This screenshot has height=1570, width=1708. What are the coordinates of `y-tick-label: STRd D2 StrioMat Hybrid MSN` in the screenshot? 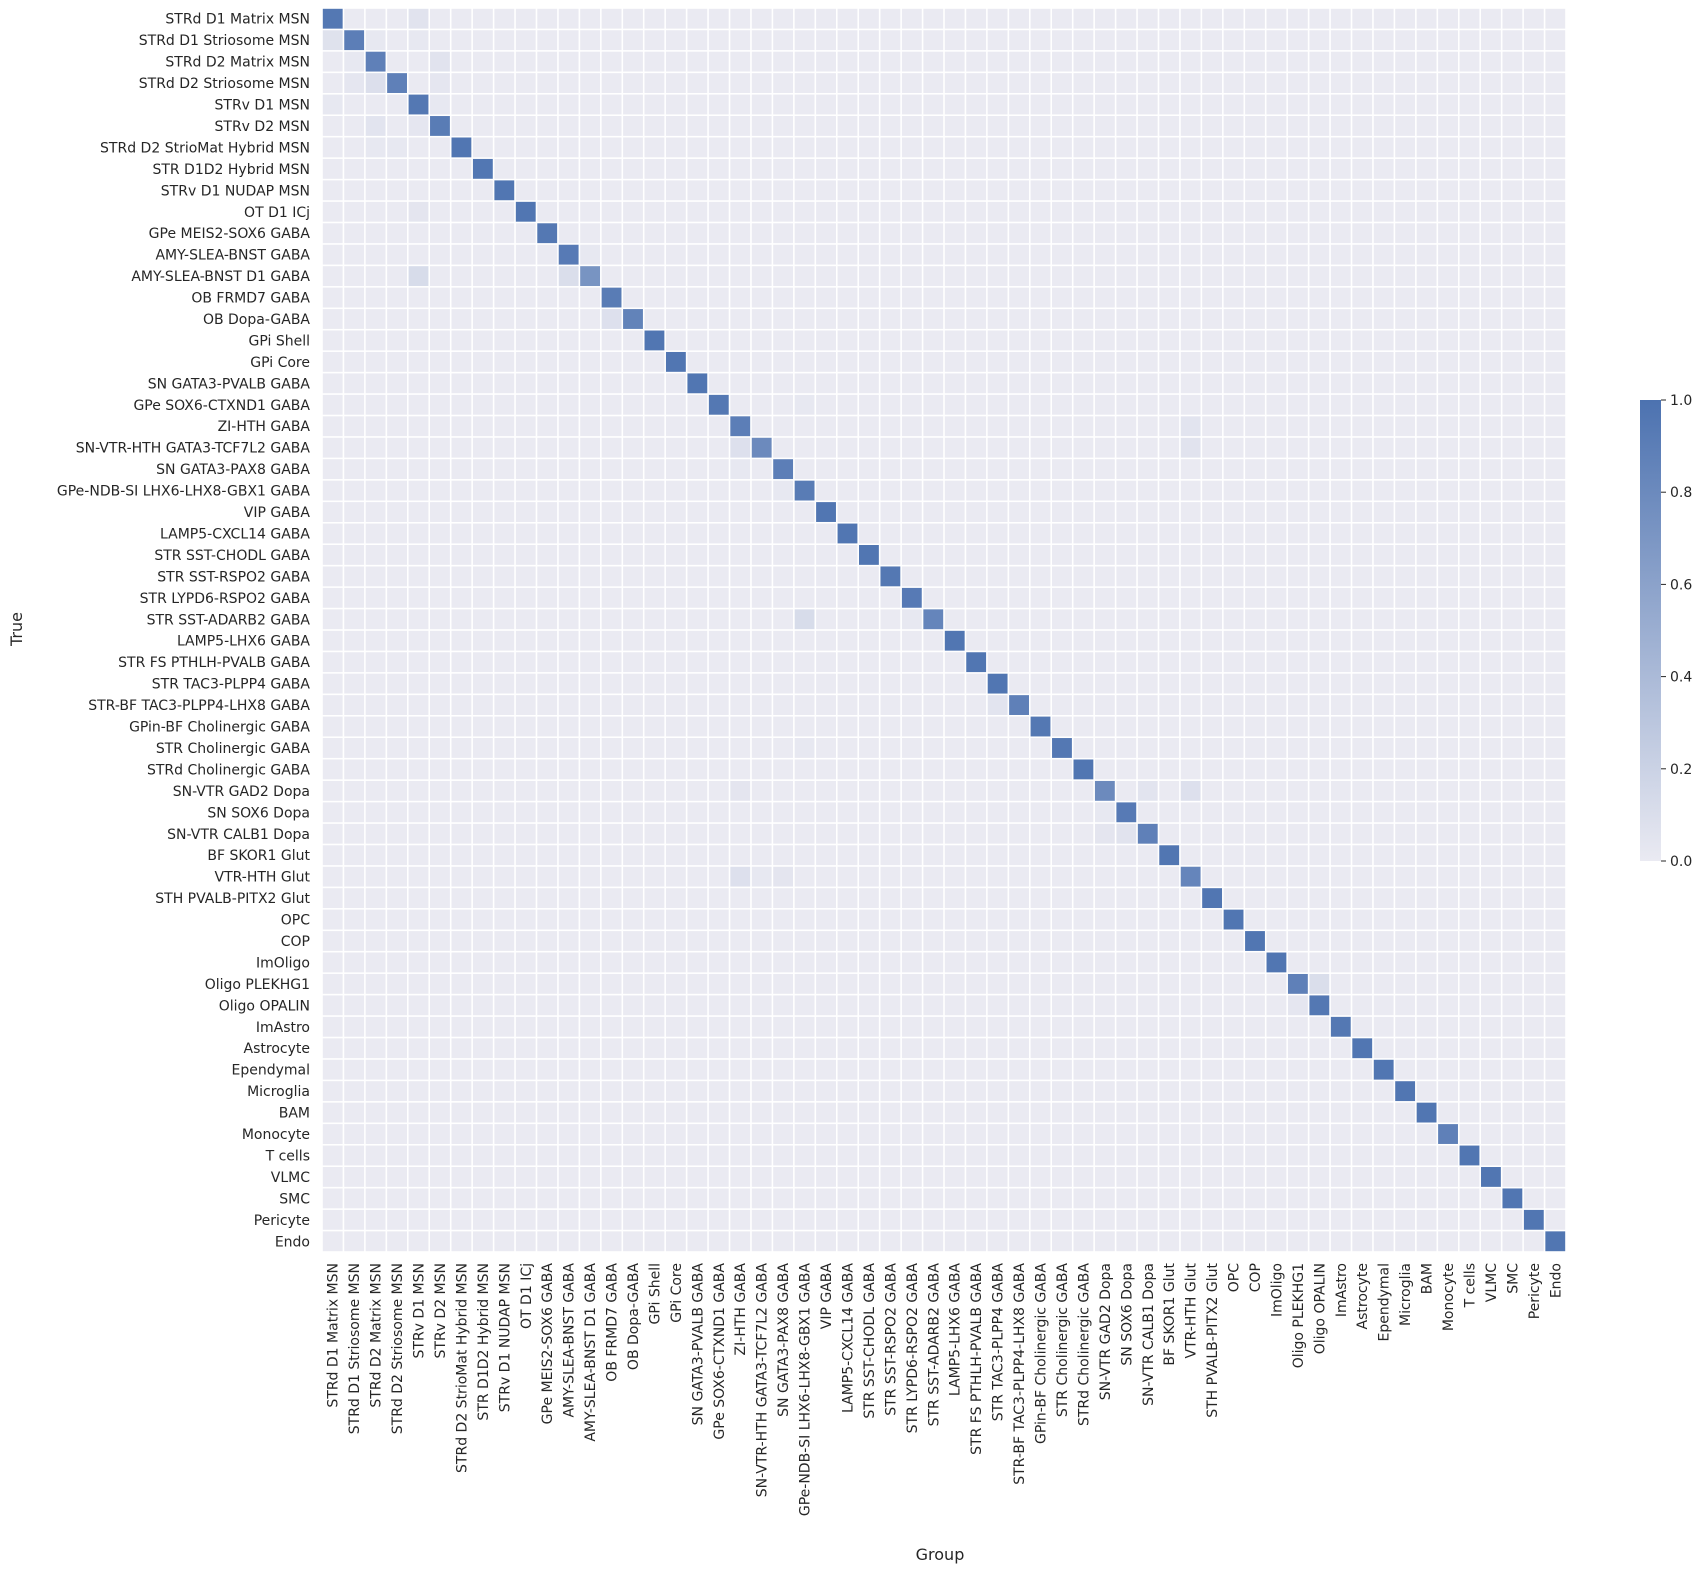 It's located at (205, 148).